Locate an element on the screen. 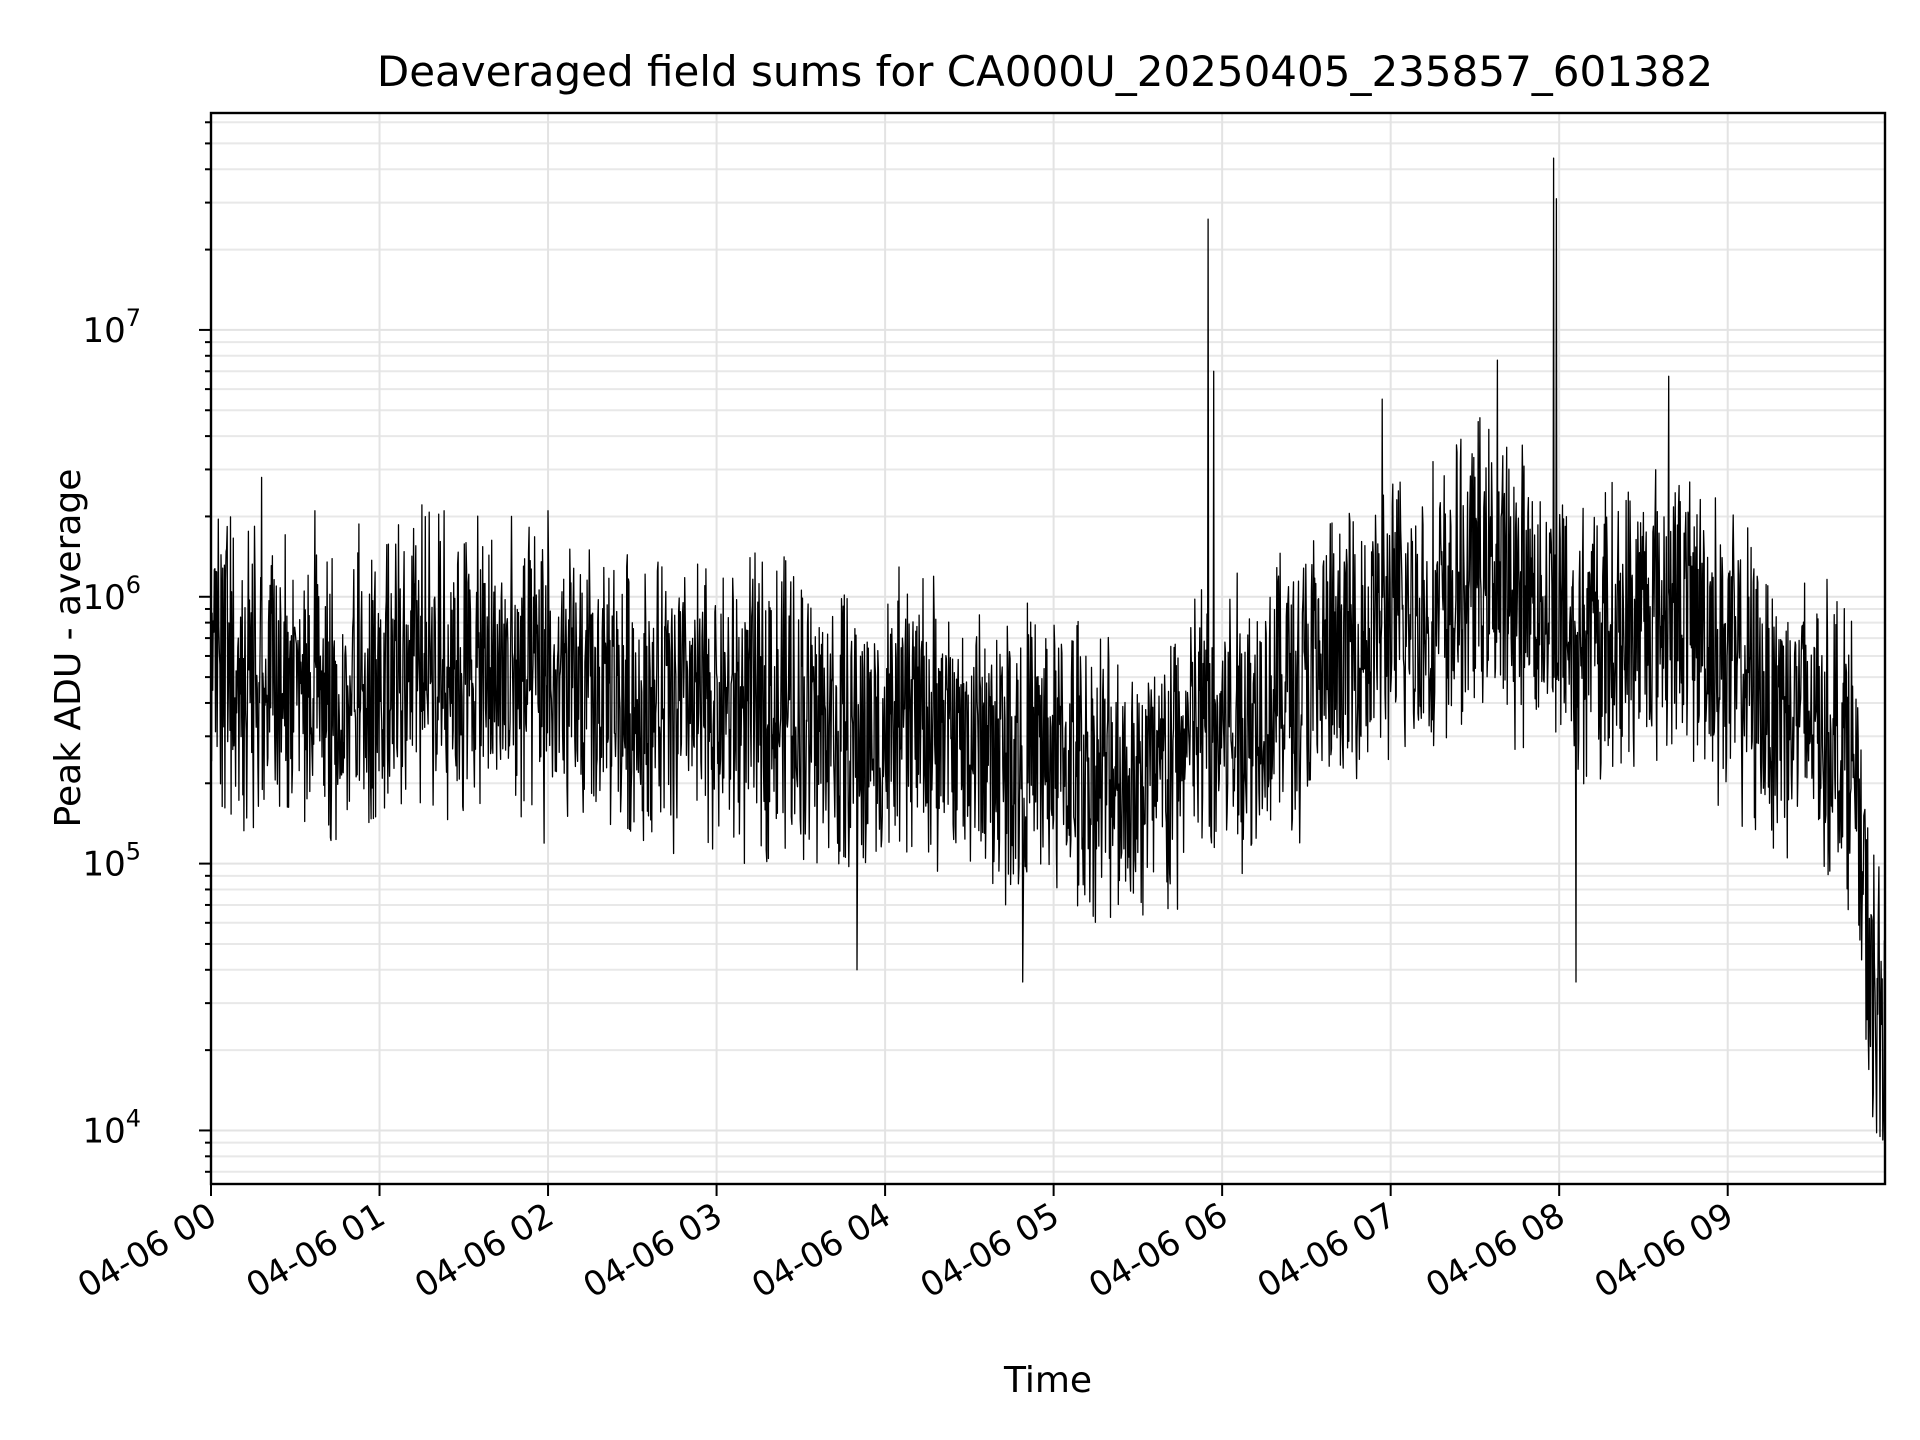  y-tick-label: 10⁴ is located at coordinates (111, 1127).